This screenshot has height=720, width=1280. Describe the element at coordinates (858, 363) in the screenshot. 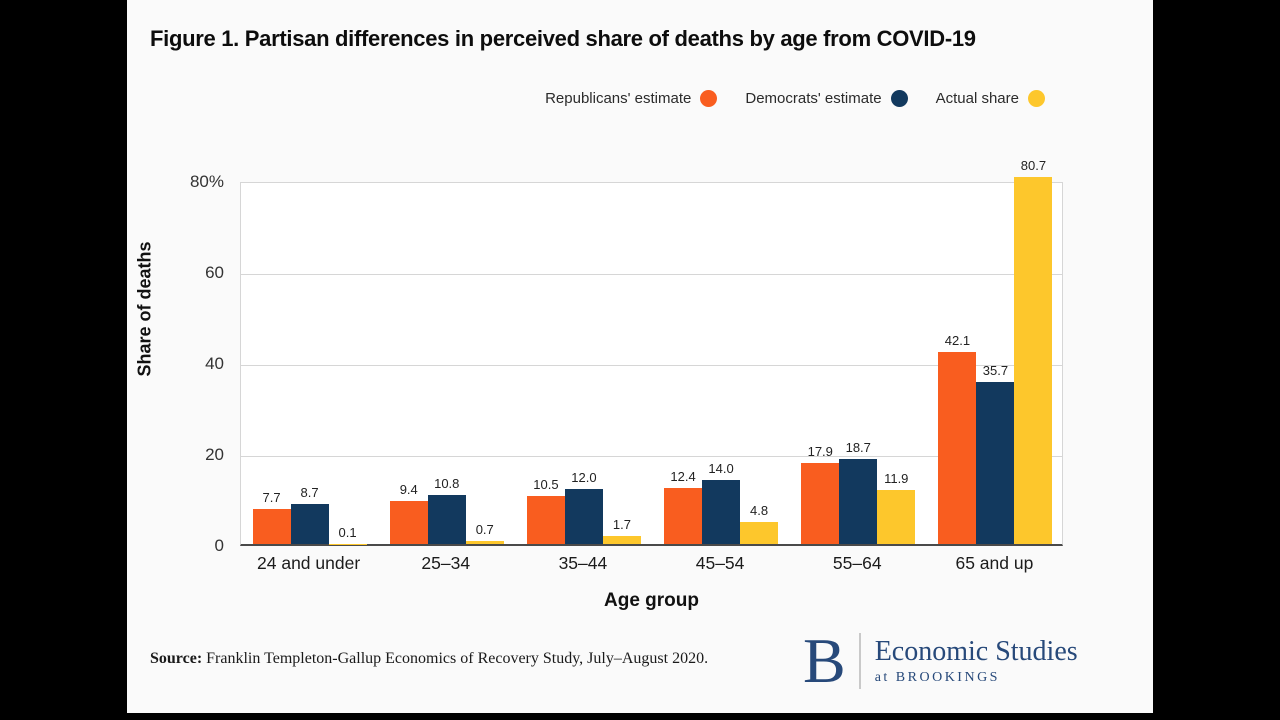

I see `bar-group: 17.9 18.7 11.9` at that location.